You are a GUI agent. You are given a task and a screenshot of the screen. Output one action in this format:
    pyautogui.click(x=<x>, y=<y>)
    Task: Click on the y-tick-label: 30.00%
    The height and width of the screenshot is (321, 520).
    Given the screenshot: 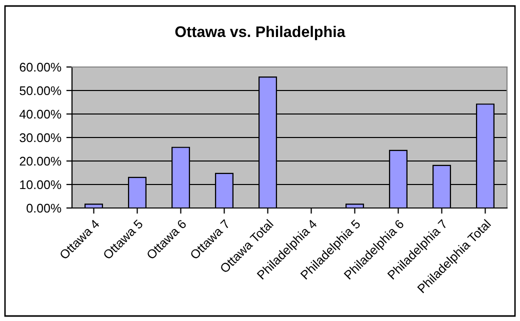 What is the action you would take?
    pyautogui.click(x=41, y=137)
    